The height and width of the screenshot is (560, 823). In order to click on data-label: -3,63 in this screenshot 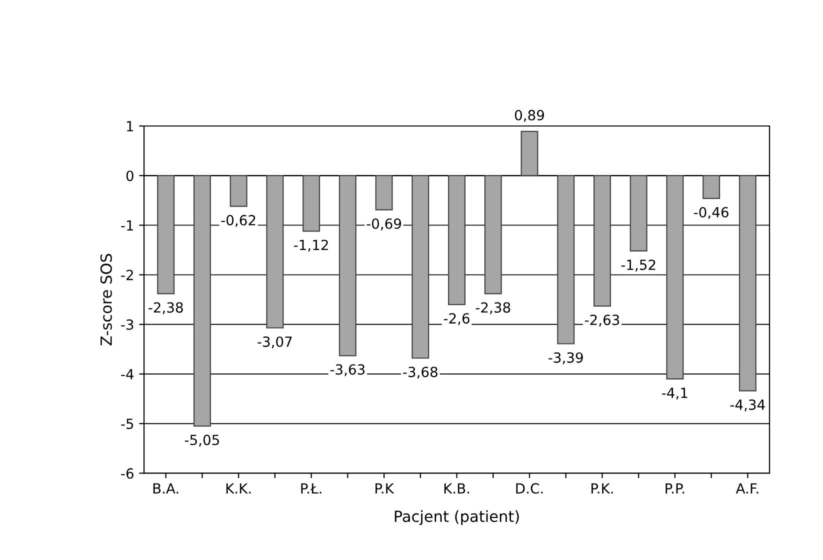, I will do `click(347, 370)`.